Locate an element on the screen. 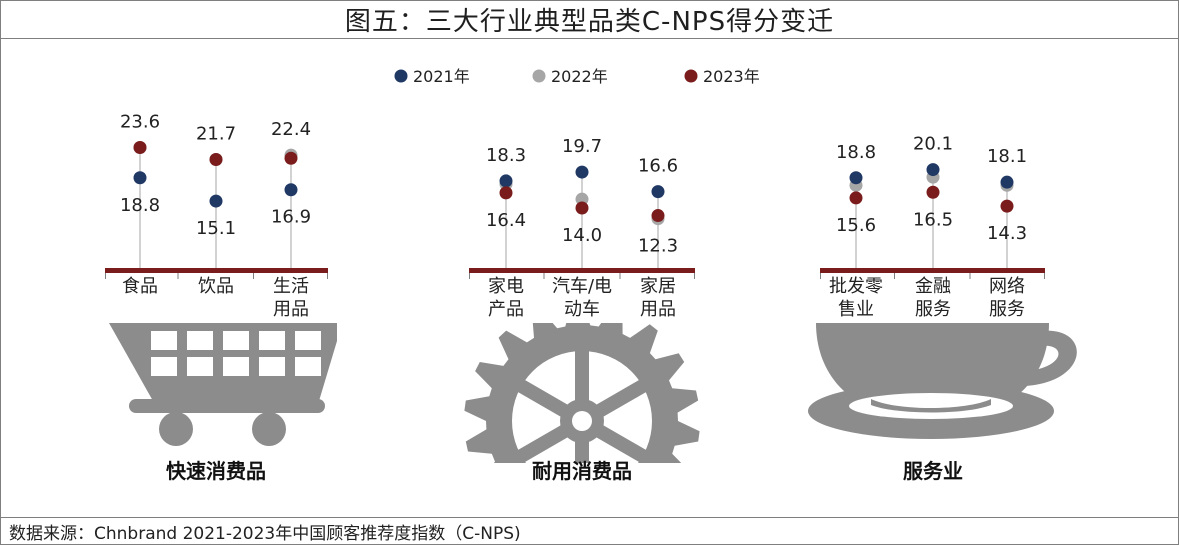  data-label-max: 19.7 is located at coordinates (582, 146).